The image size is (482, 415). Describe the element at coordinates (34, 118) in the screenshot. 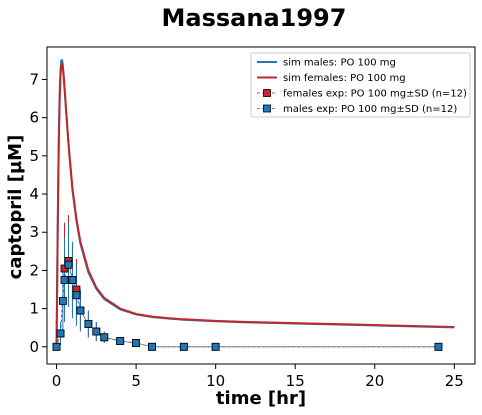

I see `y-tick-label: 6` at that location.